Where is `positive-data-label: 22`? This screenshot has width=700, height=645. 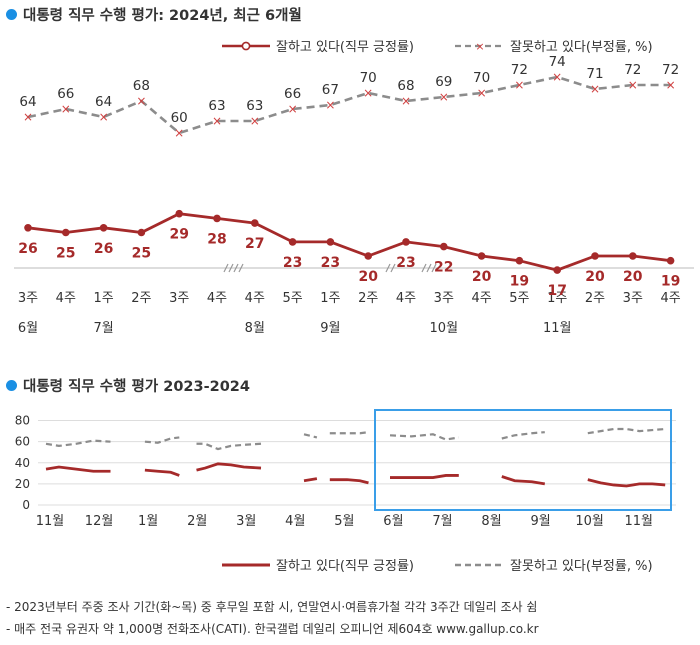
positive-data-label: 22 is located at coordinates (443, 268).